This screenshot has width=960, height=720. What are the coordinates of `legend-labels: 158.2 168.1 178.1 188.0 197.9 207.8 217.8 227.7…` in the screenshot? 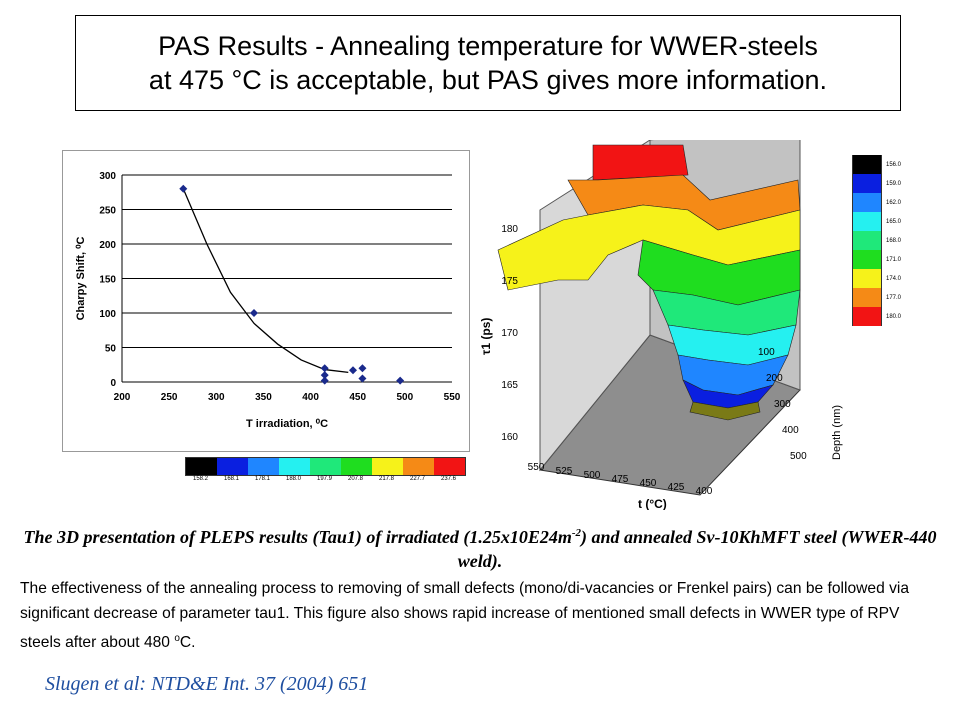 It's located at (325, 479).